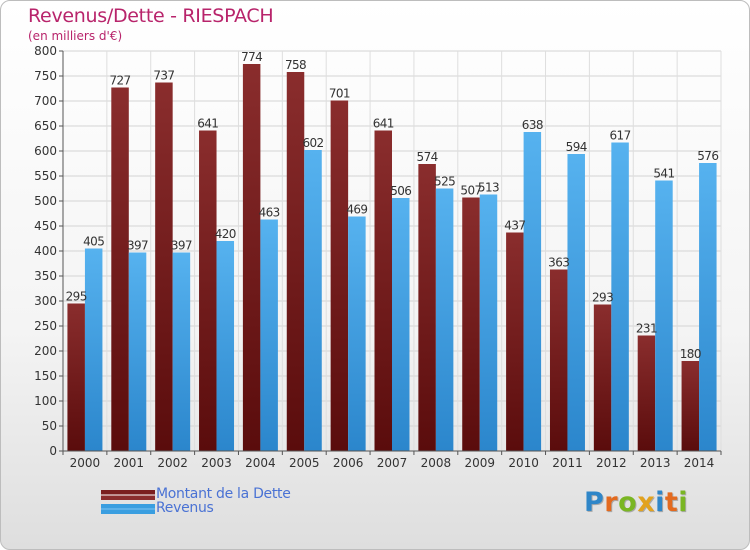 The width and height of the screenshot is (750, 550). Describe the element at coordinates (444, 182) in the screenshot. I see `data-label: 525` at that location.